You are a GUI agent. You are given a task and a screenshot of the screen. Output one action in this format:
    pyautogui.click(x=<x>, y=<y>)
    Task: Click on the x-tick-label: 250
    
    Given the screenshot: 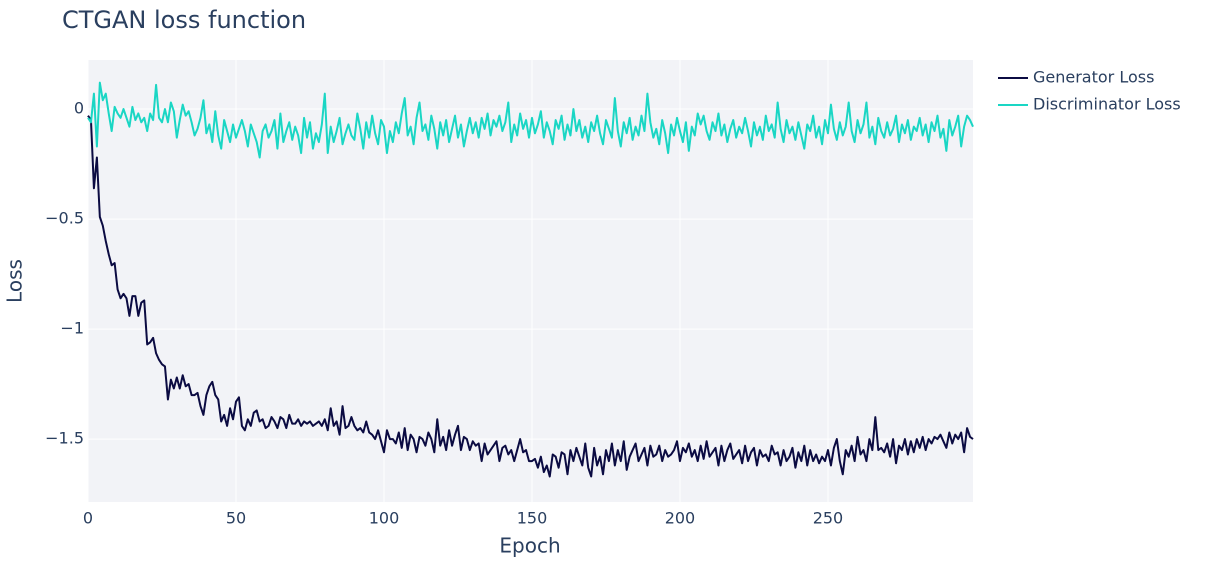 What is the action you would take?
    pyautogui.click(x=828, y=518)
    